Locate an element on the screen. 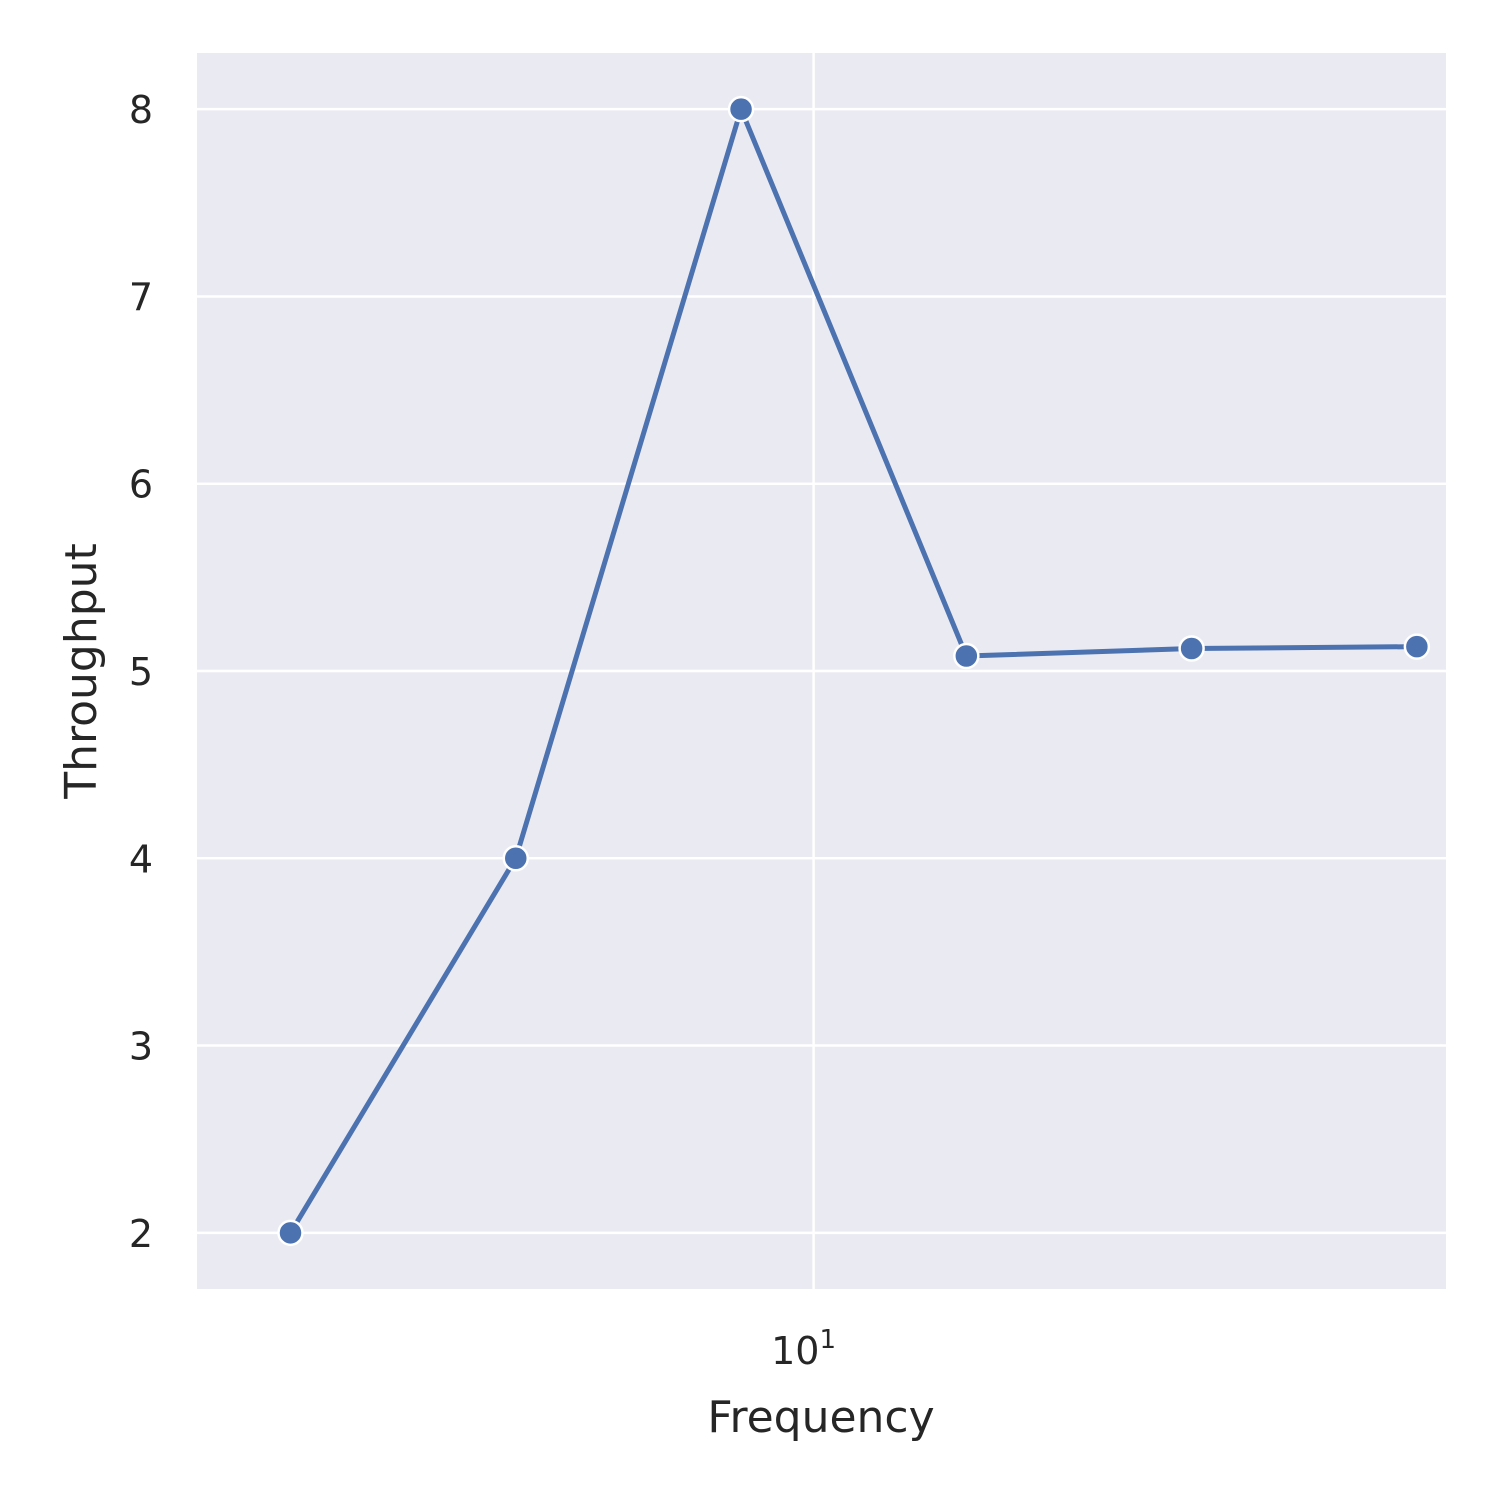  y-tick-label: 5 is located at coordinates (141, 672).